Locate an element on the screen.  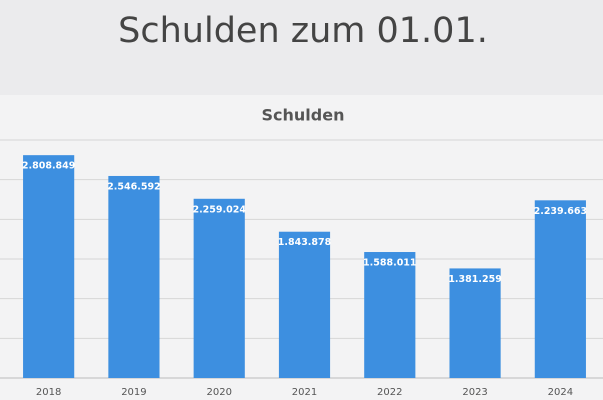
value-label: 1.381.259 is located at coordinates (475, 279).